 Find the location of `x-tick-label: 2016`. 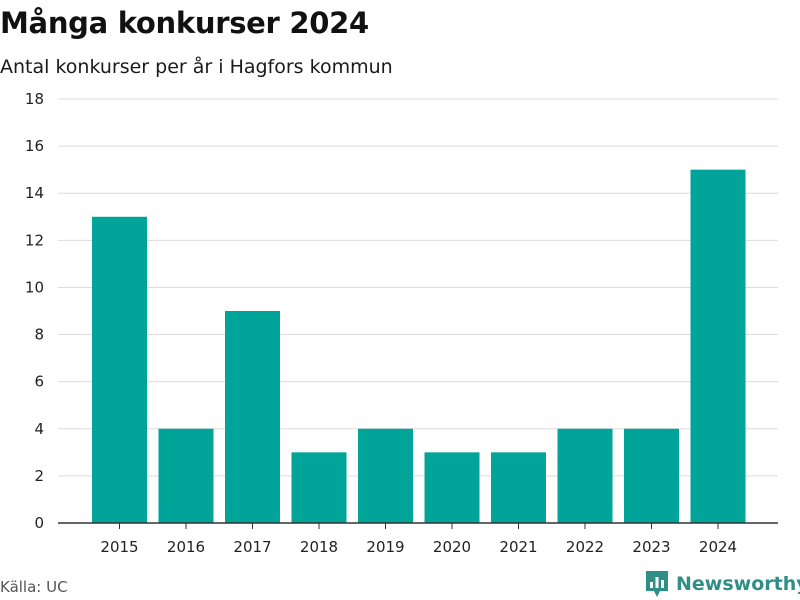

x-tick-label: 2016 is located at coordinates (186, 547).